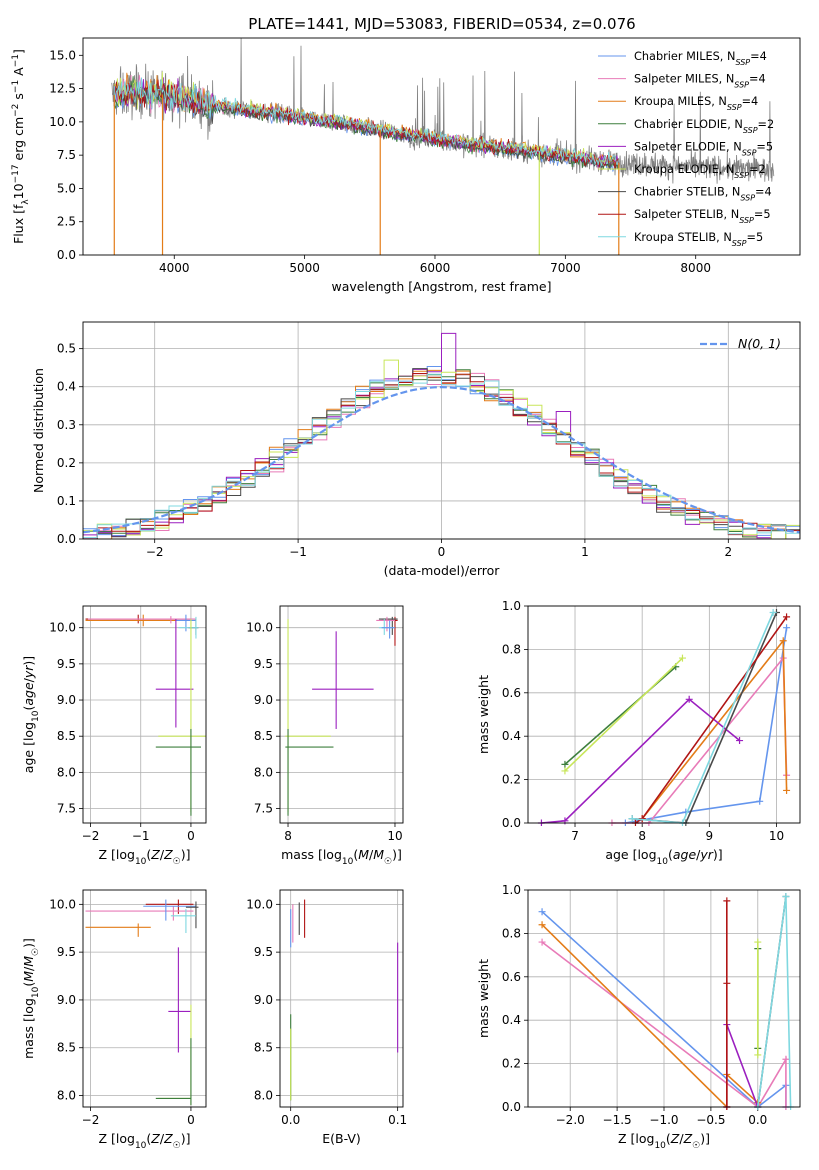 This screenshot has width=819, height=1170. I want to click on y-axis-label: Normed distribution, so click(38, 430).